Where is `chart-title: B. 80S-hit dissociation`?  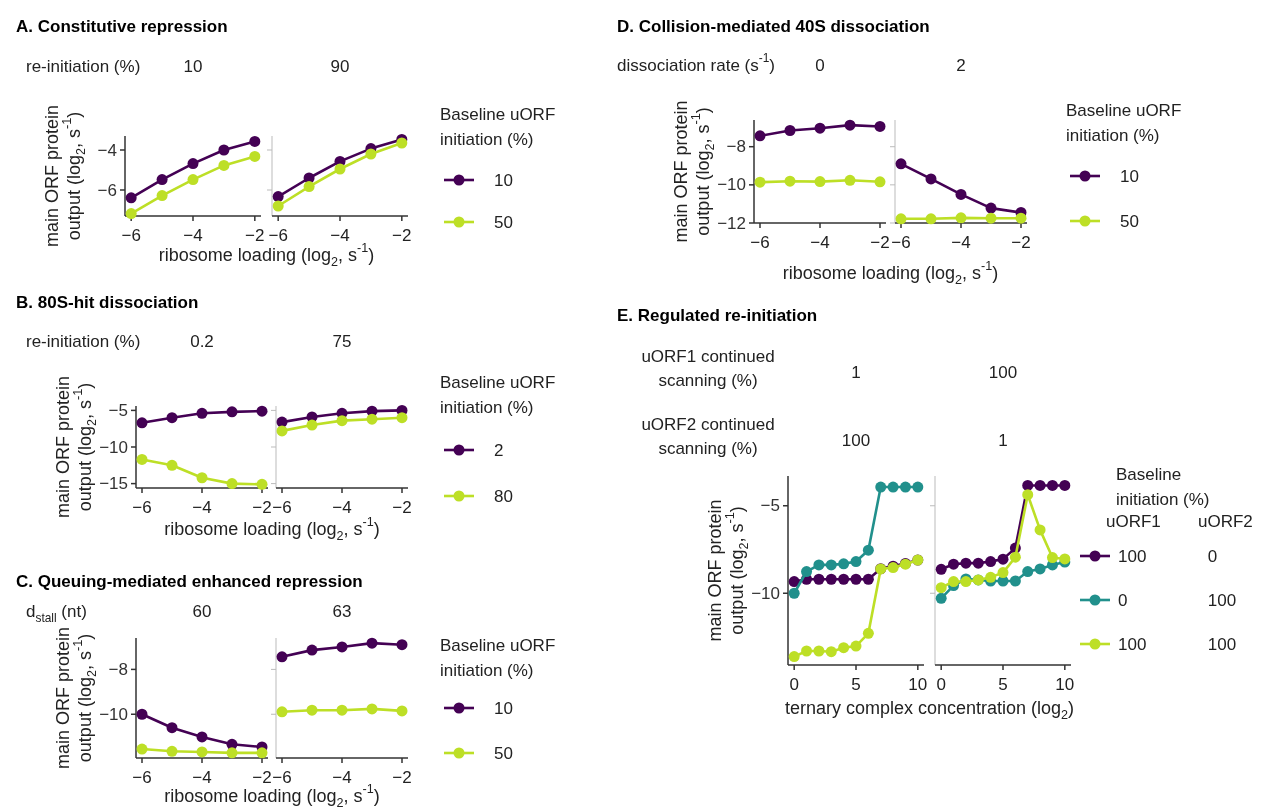
chart-title: B. 80S-hit dissociation is located at coordinates (107, 302).